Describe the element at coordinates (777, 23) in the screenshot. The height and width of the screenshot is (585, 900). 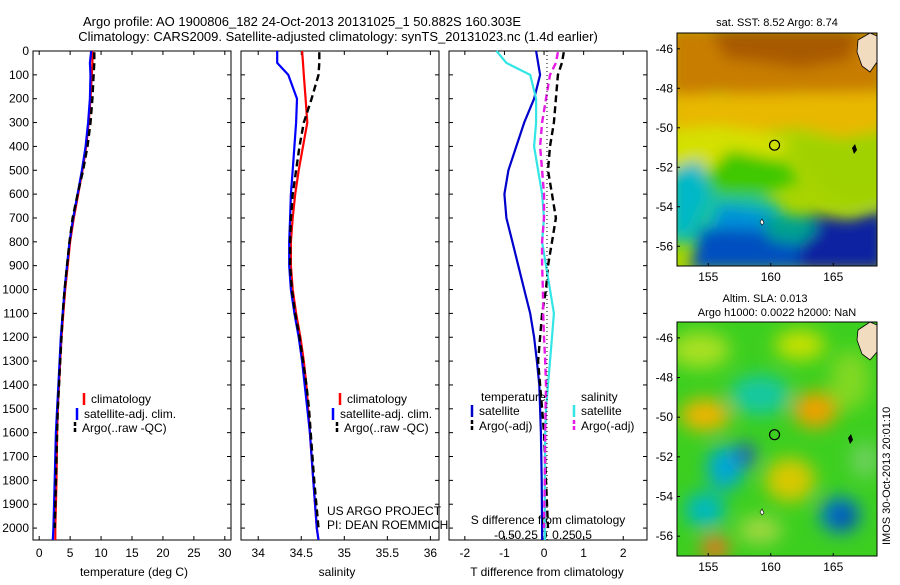
I see `sst-map-title: sat. SST: 8.52 Argo: 8.74` at that location.